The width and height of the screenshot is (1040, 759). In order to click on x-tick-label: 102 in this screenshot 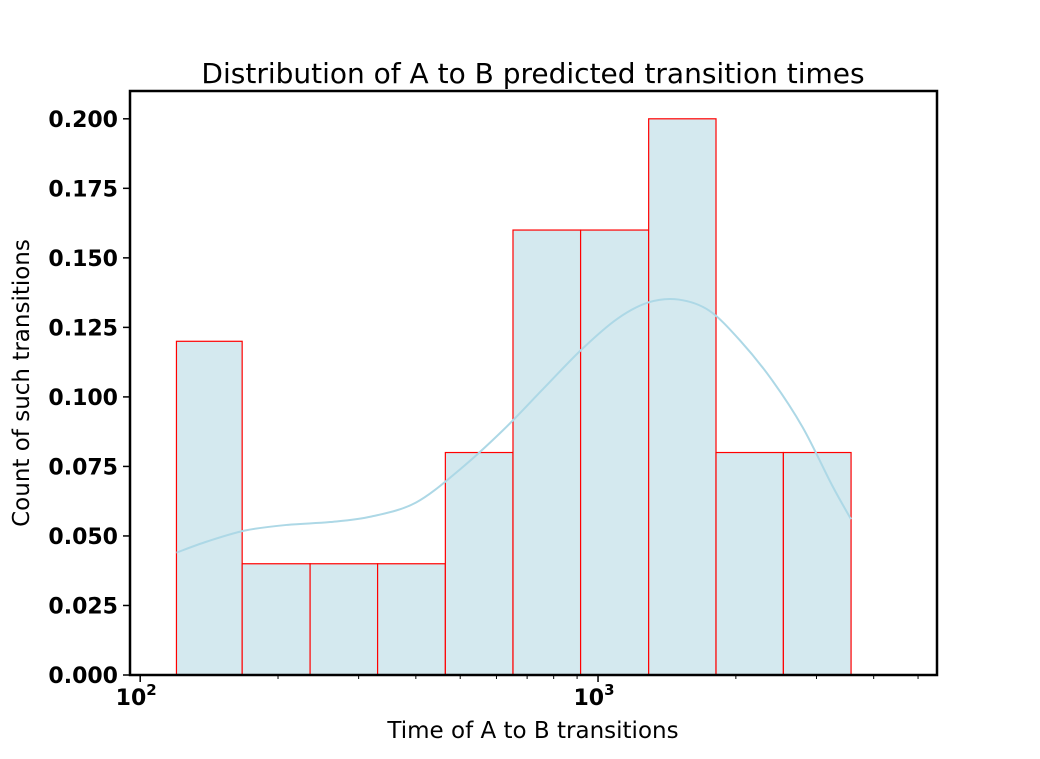, I will do `click(136, 696)`.